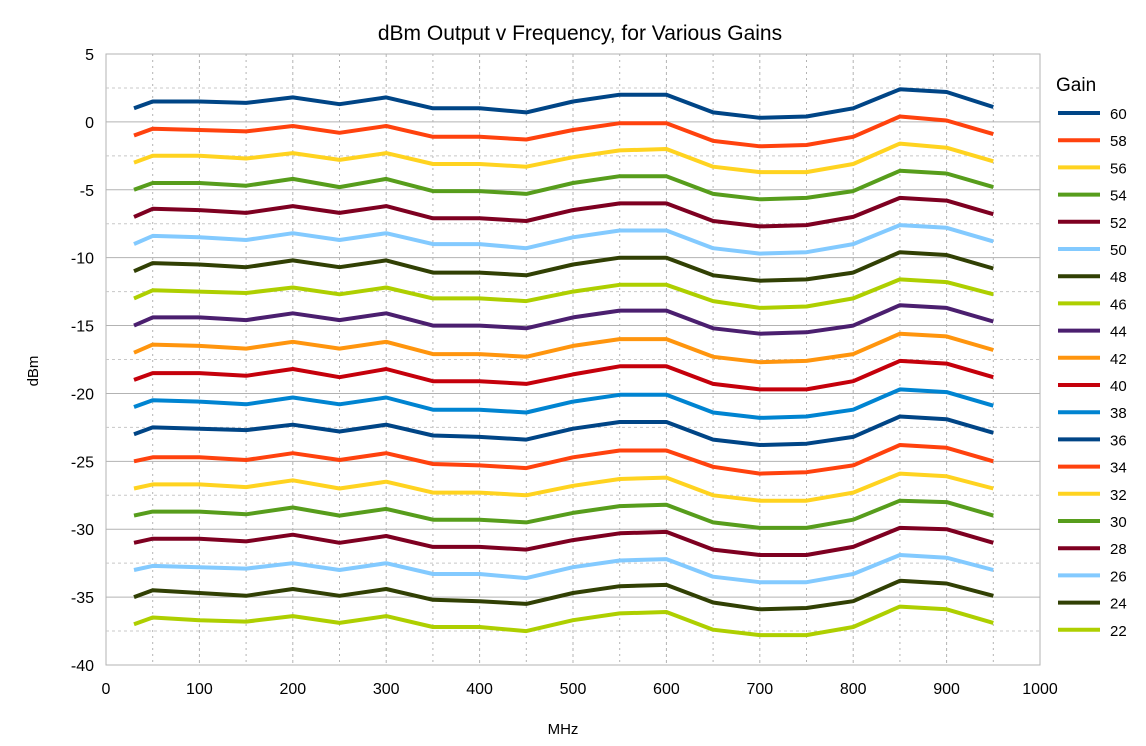 The width and height of the screenshot is (1146, 746). What do you see at coordinates (1118, 332) in the screenshot?
I see `legend-label-44: 44` at bounding box center [1118, 332].